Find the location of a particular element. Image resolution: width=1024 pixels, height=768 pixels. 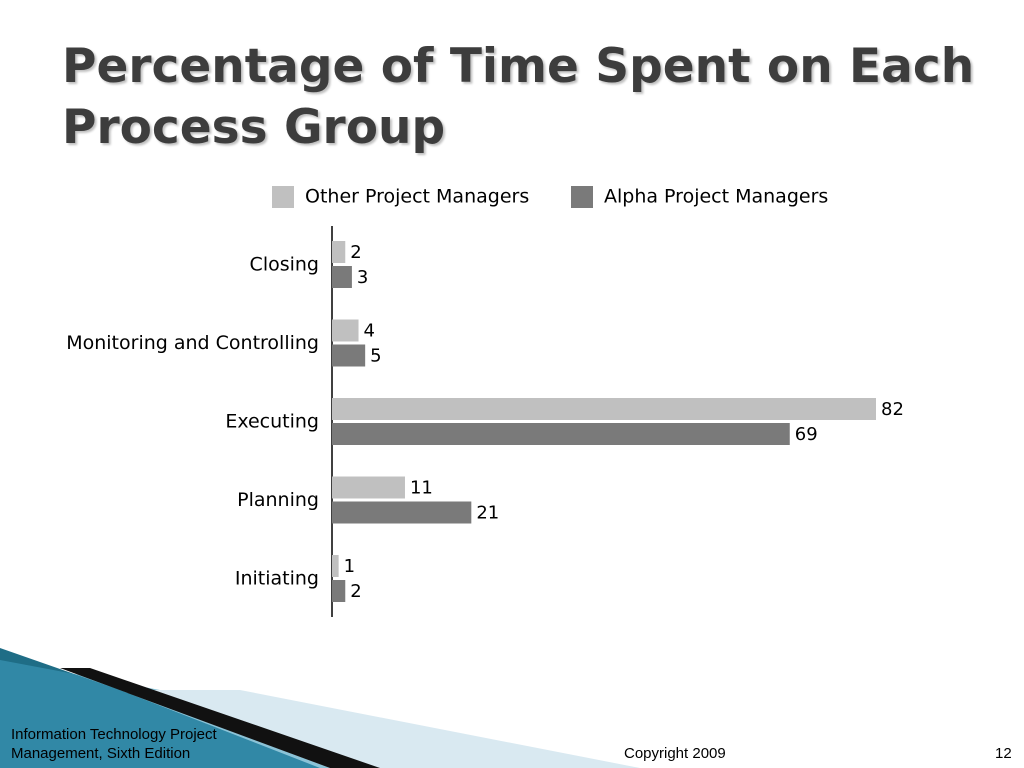

value-label-alpha-project-managers-initiating: 2 is located at coordinates (355, 591).